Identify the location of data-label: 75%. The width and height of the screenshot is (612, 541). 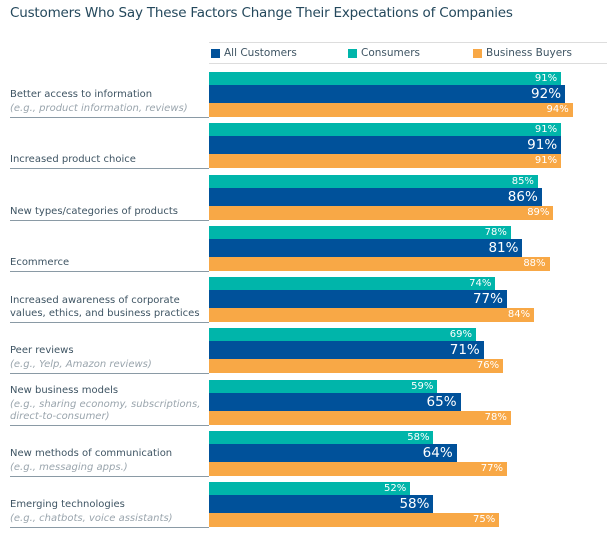
(484, 519).